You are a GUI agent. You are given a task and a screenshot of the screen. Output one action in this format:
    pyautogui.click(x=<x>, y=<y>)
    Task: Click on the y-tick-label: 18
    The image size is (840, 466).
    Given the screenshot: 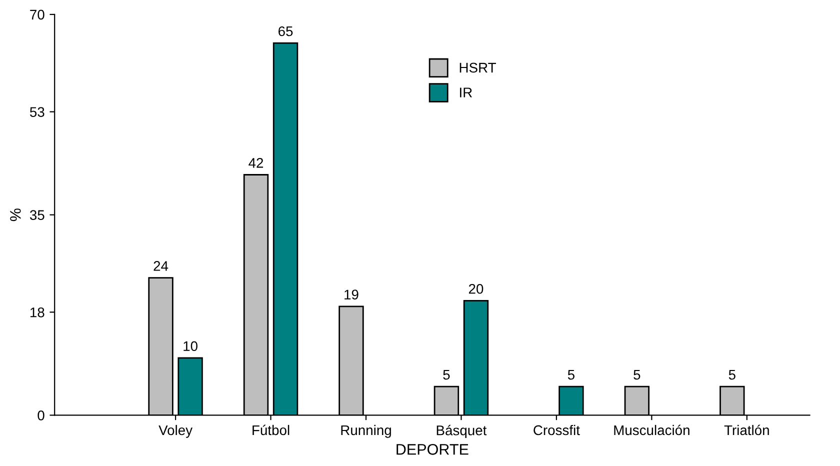 What is the action you would take?
    pyautogui.click(x=37, y=312)
    